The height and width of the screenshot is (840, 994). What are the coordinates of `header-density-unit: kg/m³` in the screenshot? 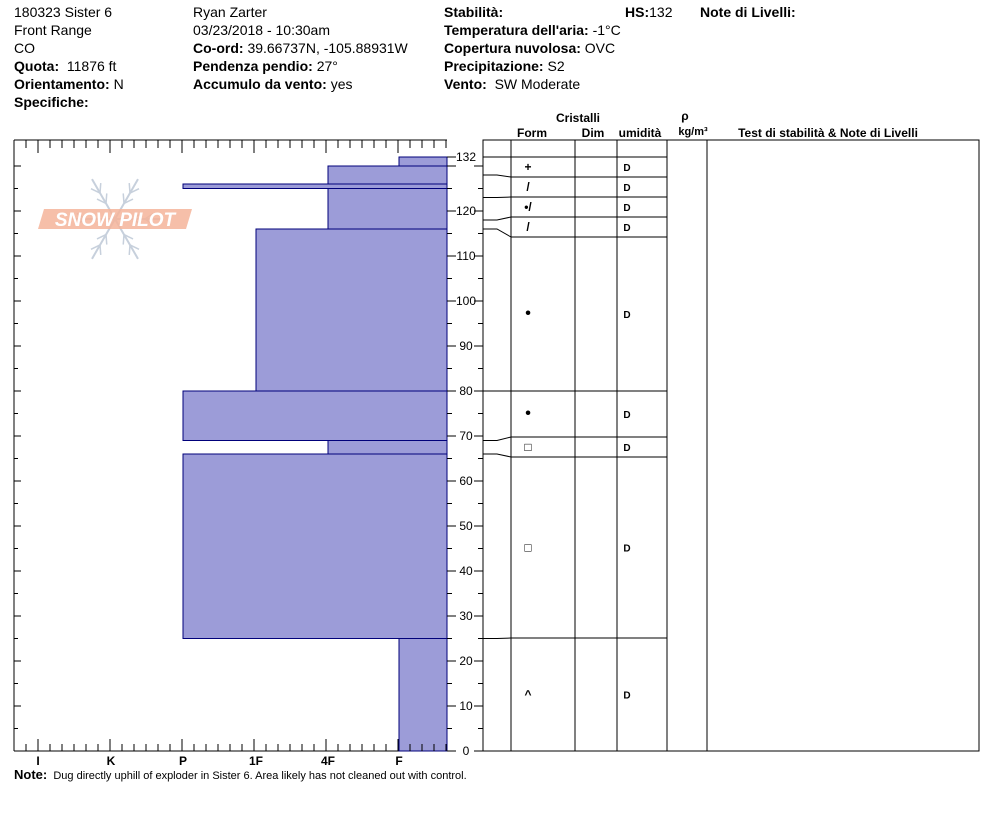 It's located at (693, 132).